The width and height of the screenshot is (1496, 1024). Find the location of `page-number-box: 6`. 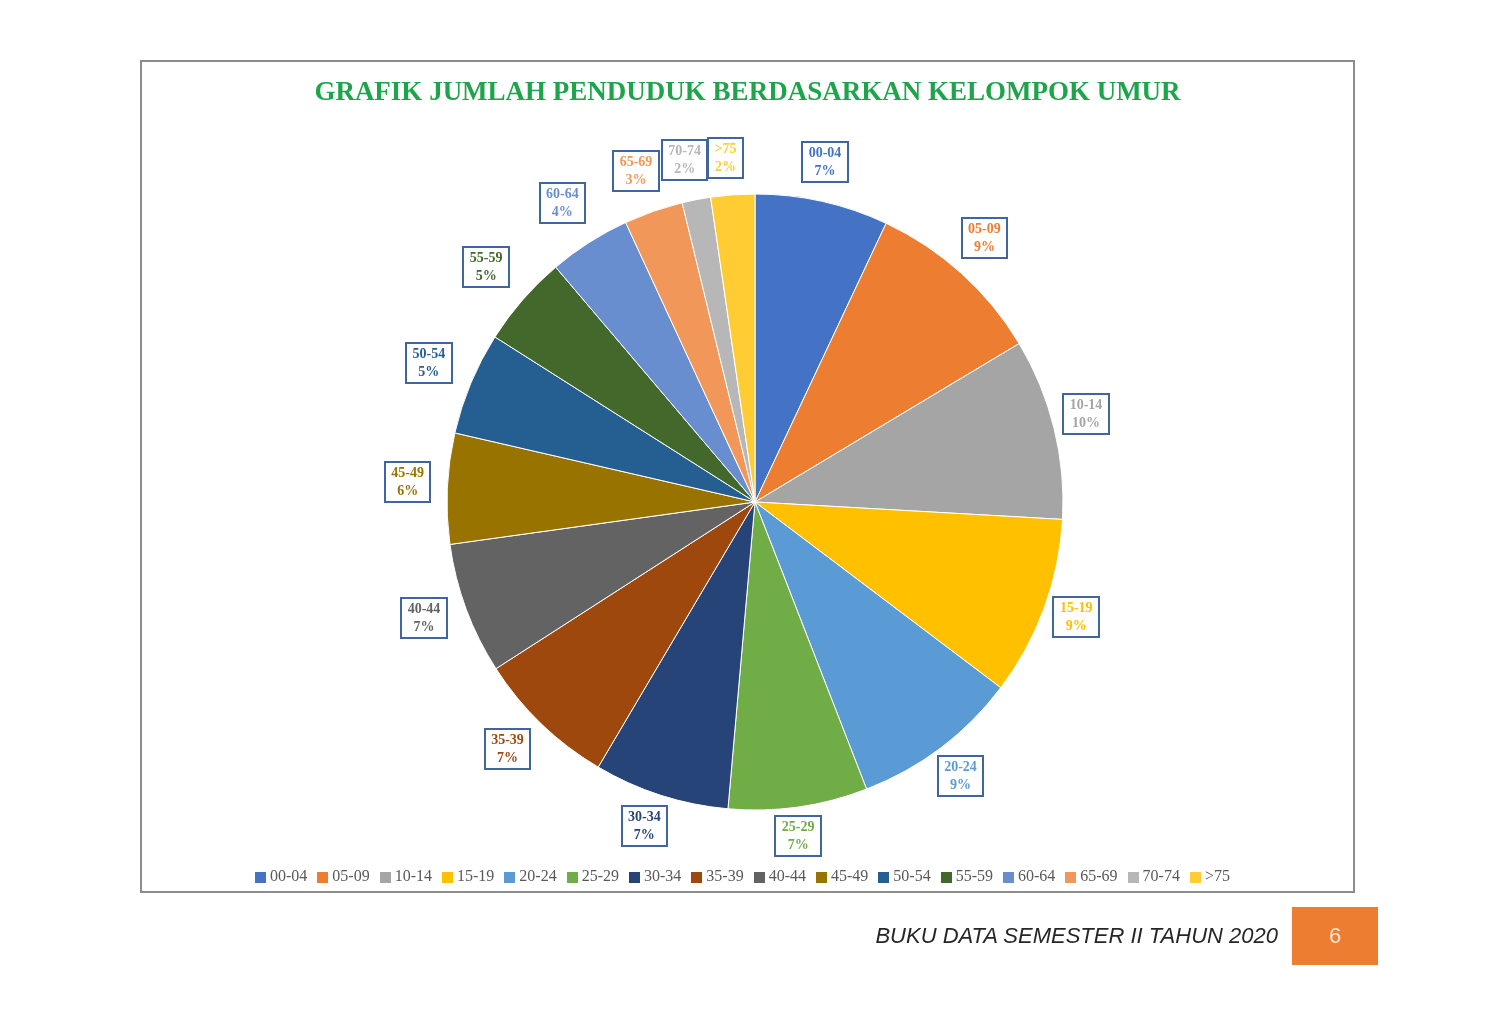

page-number-box: 6 is located at coordinates (1335, 936).